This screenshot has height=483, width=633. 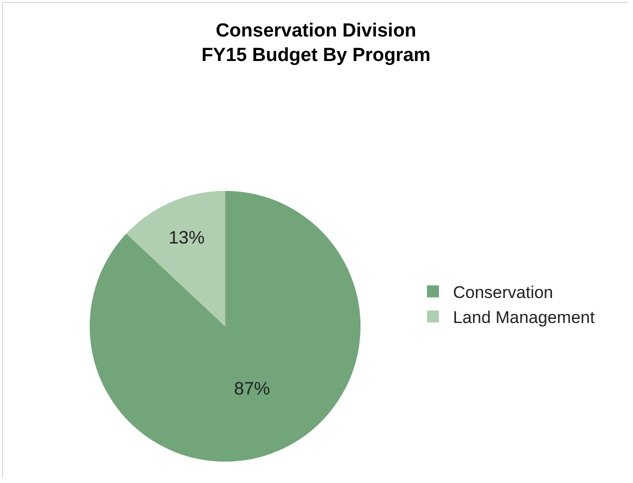 What do you see at coordinates (252, 388) in the screenshot?
I see `data-label: 87%` at bounding box center [252, 388].